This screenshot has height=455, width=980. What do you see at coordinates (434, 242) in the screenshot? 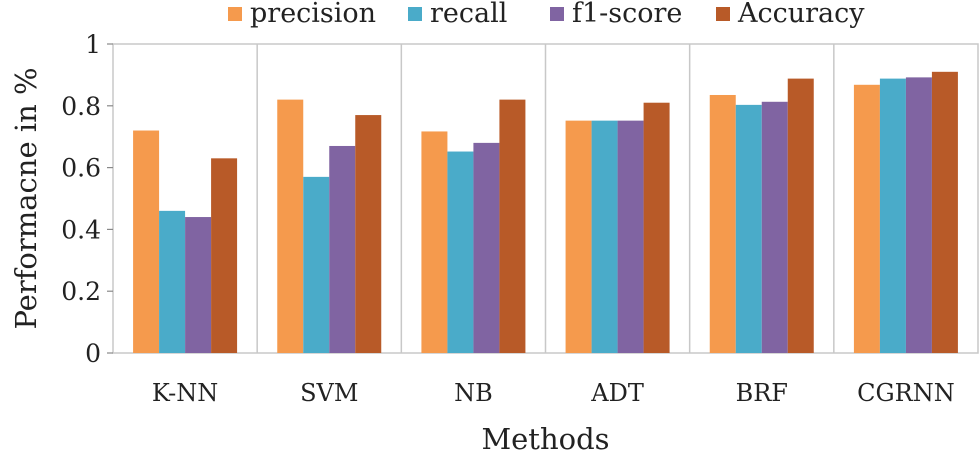
I see `bar-precision-nb` at bounding box center [434, 242].